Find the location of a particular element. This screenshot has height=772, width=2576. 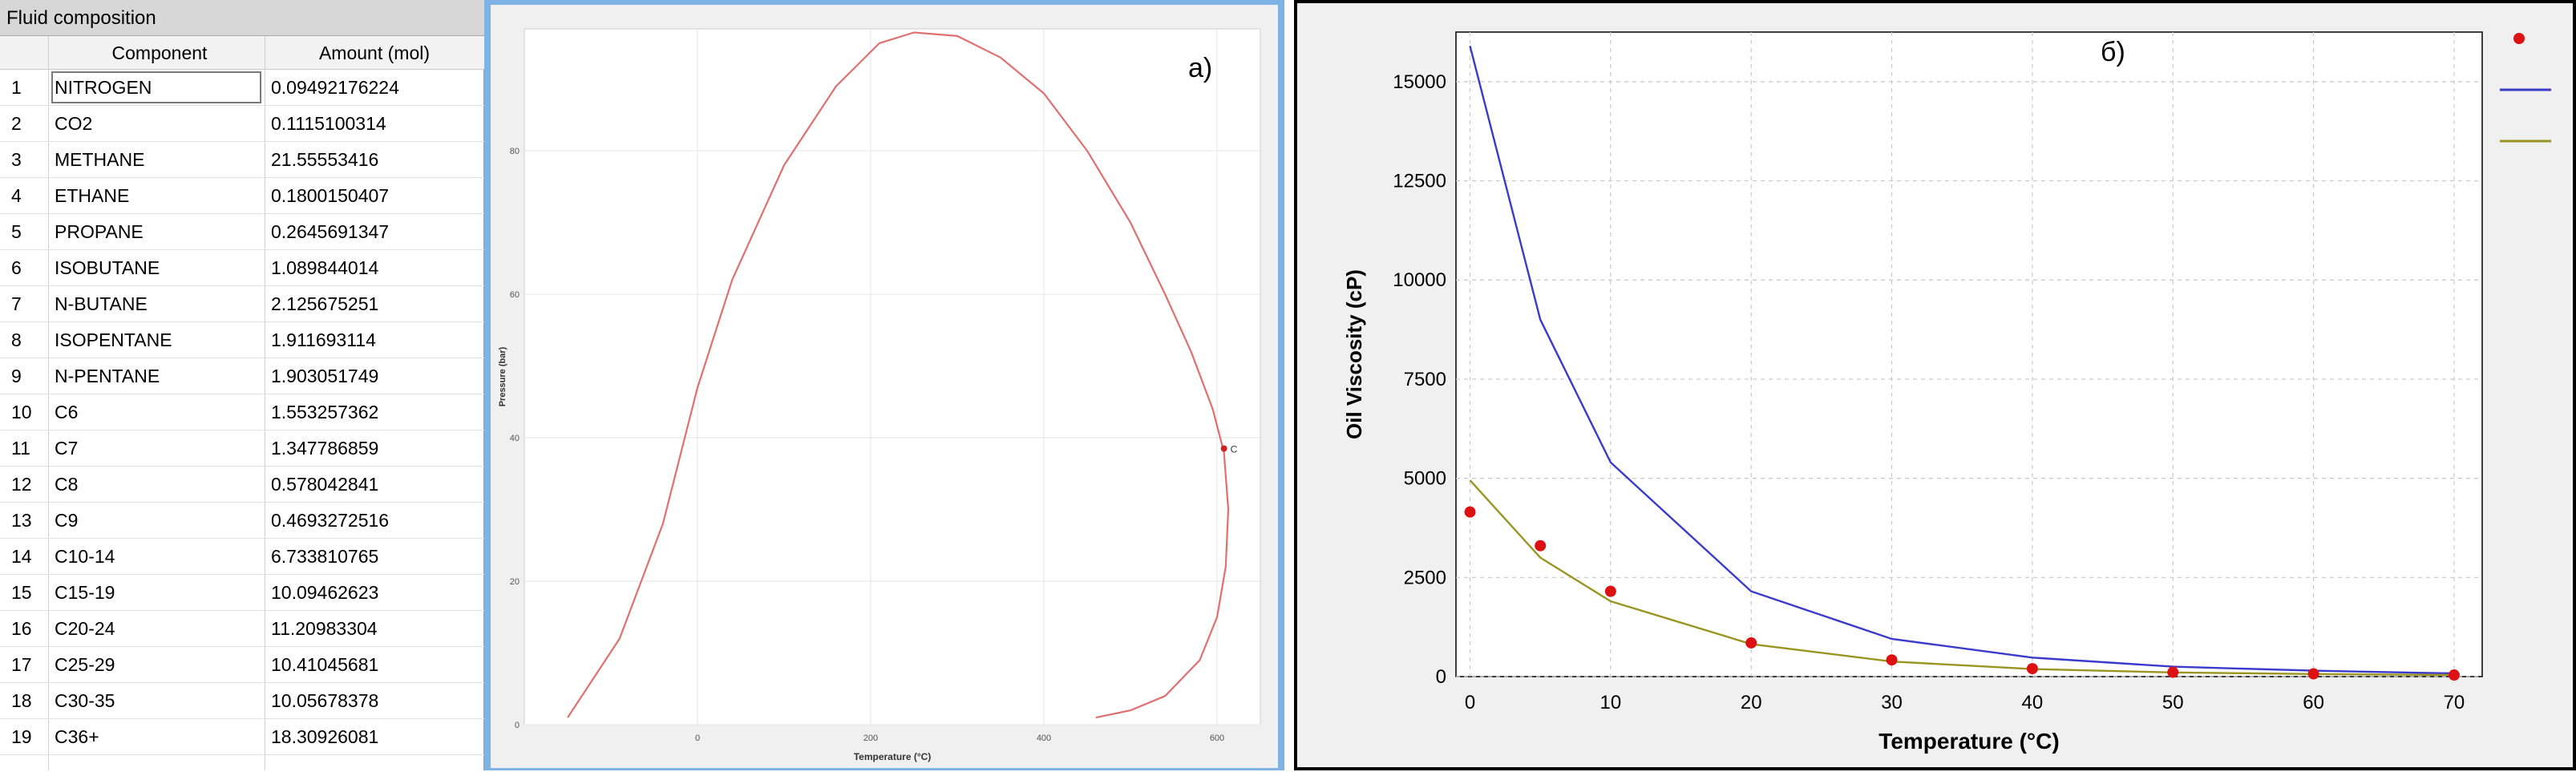

table-row: 13 C9 0.4693272516 is located at coordinates (242, 521).